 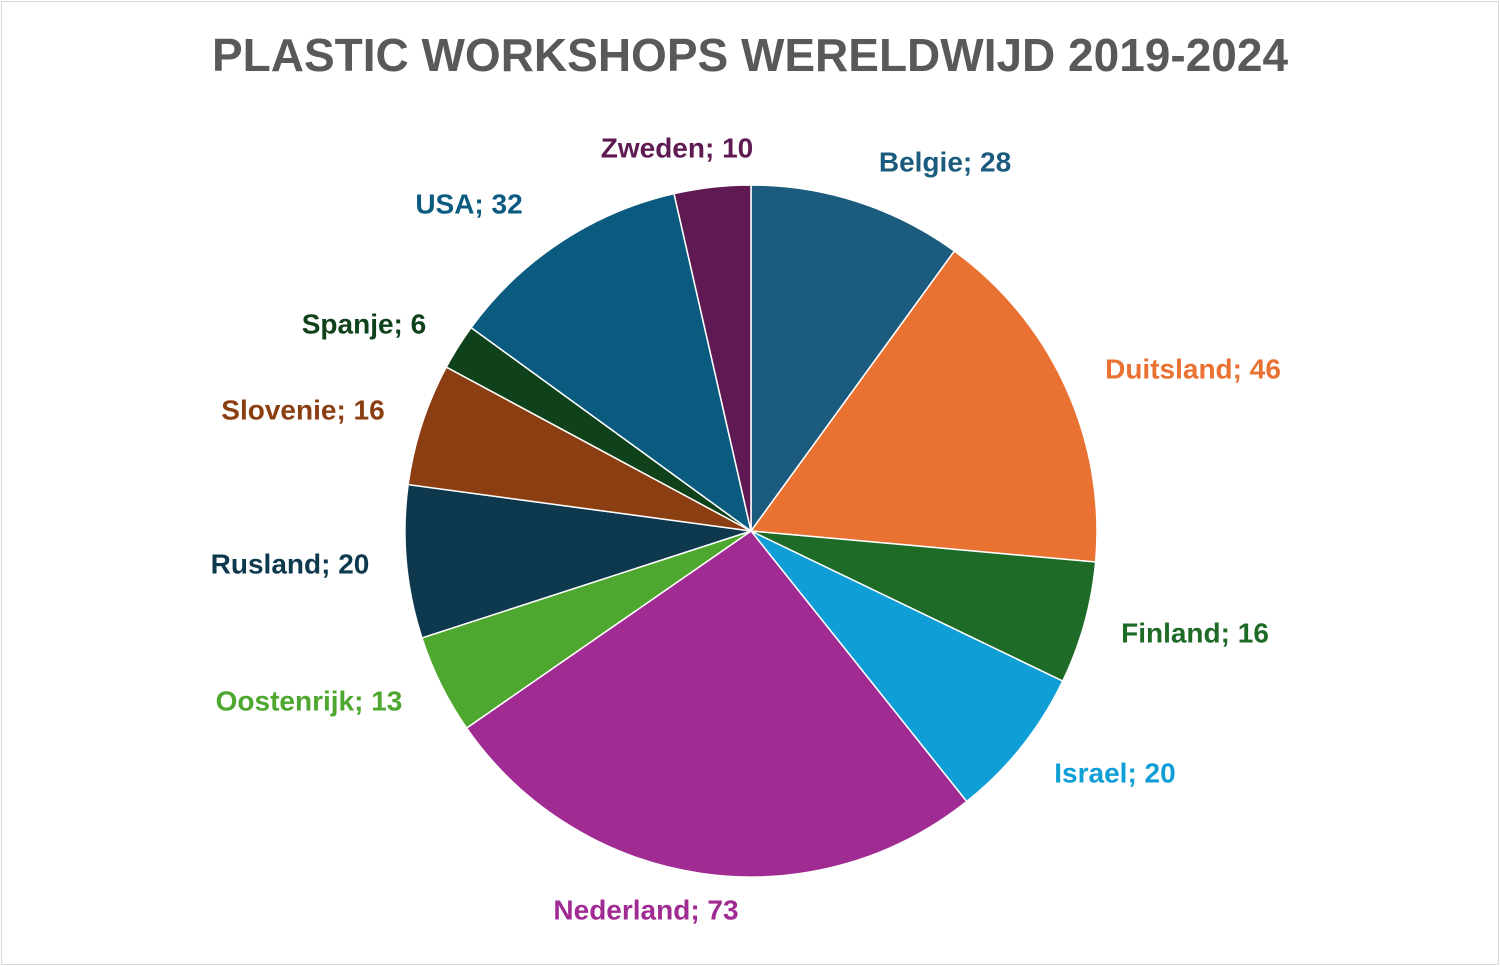 What do you see at coordinates (923, 606) in the screenshot?
I see `pie-slice-finland` at bounding box center [923, 606].